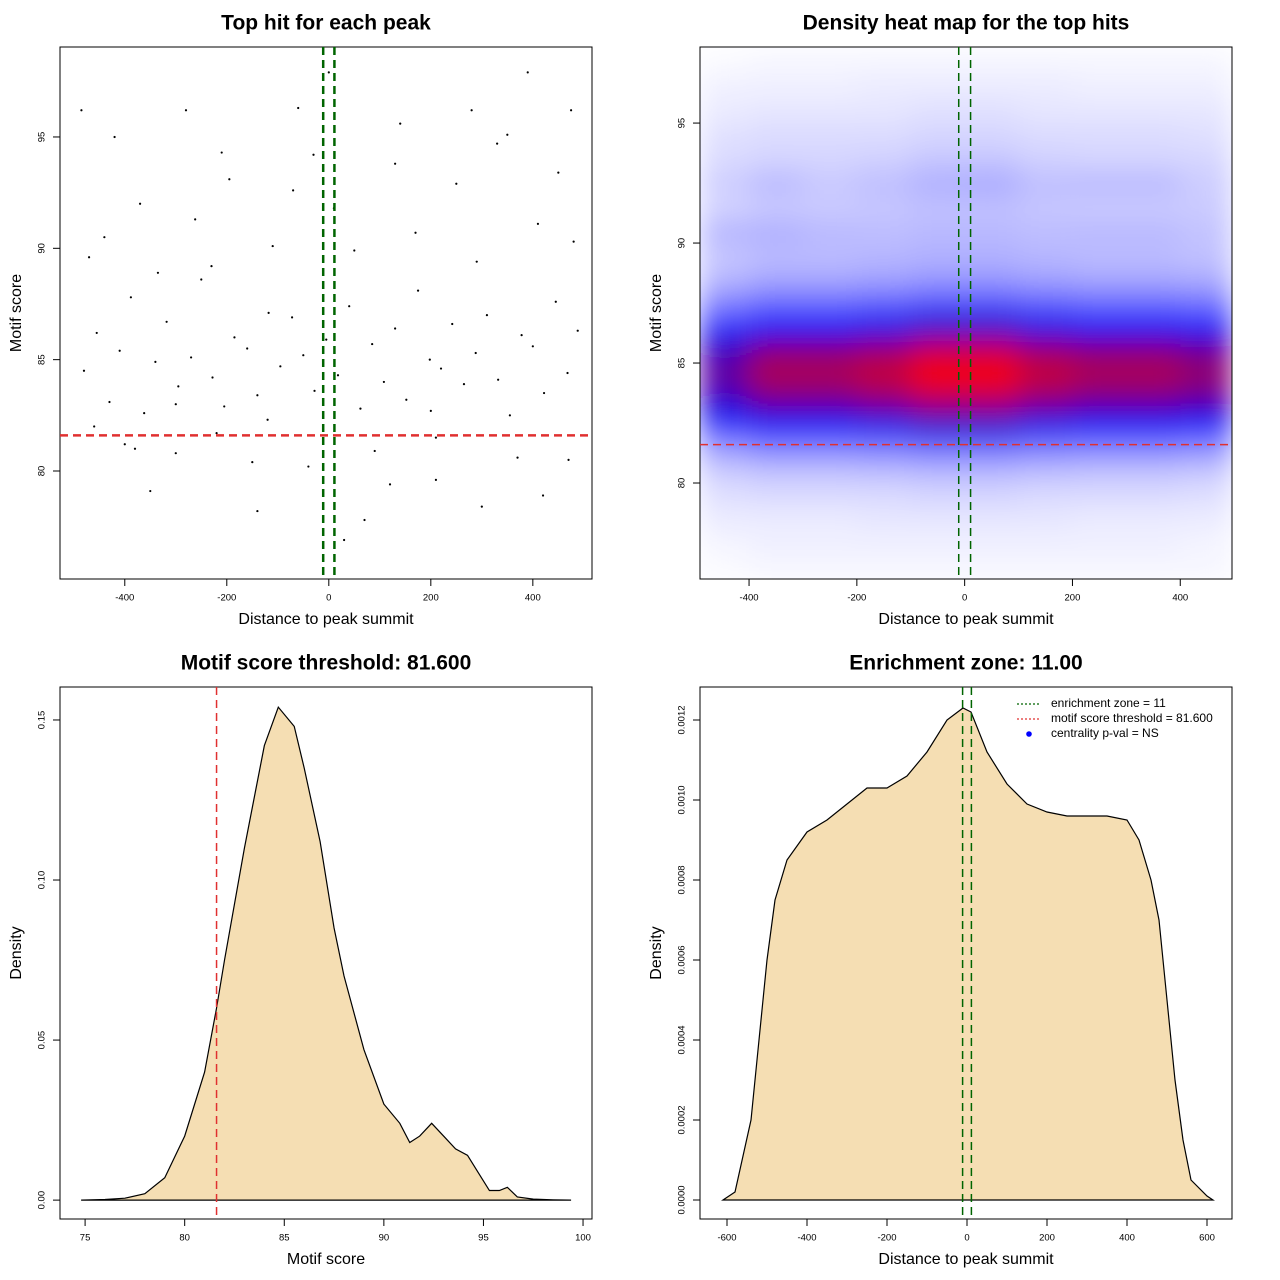 This screenshot has width=1280, height=1280. I want to click on x-axis-label: Distance to peak summit, so click(966, 1259).